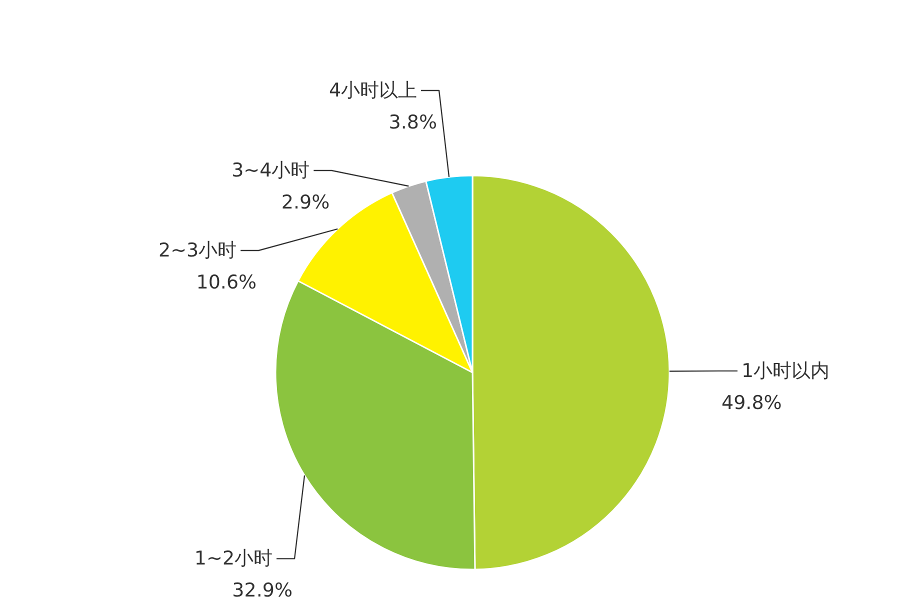 The width and height of the screenshot is (902, 610). What do you see at coordinates (271, 171) in the screenshot?
I see `slice-label: 3~4小时` at bounding box center [271, 171].